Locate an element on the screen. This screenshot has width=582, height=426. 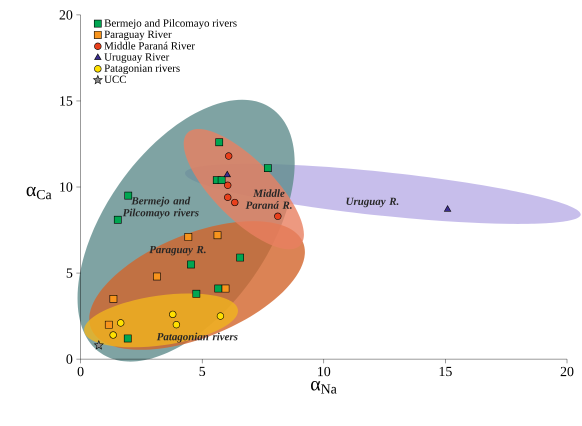
annotation: Patagonian rivers is located at coordinates (197, 337).